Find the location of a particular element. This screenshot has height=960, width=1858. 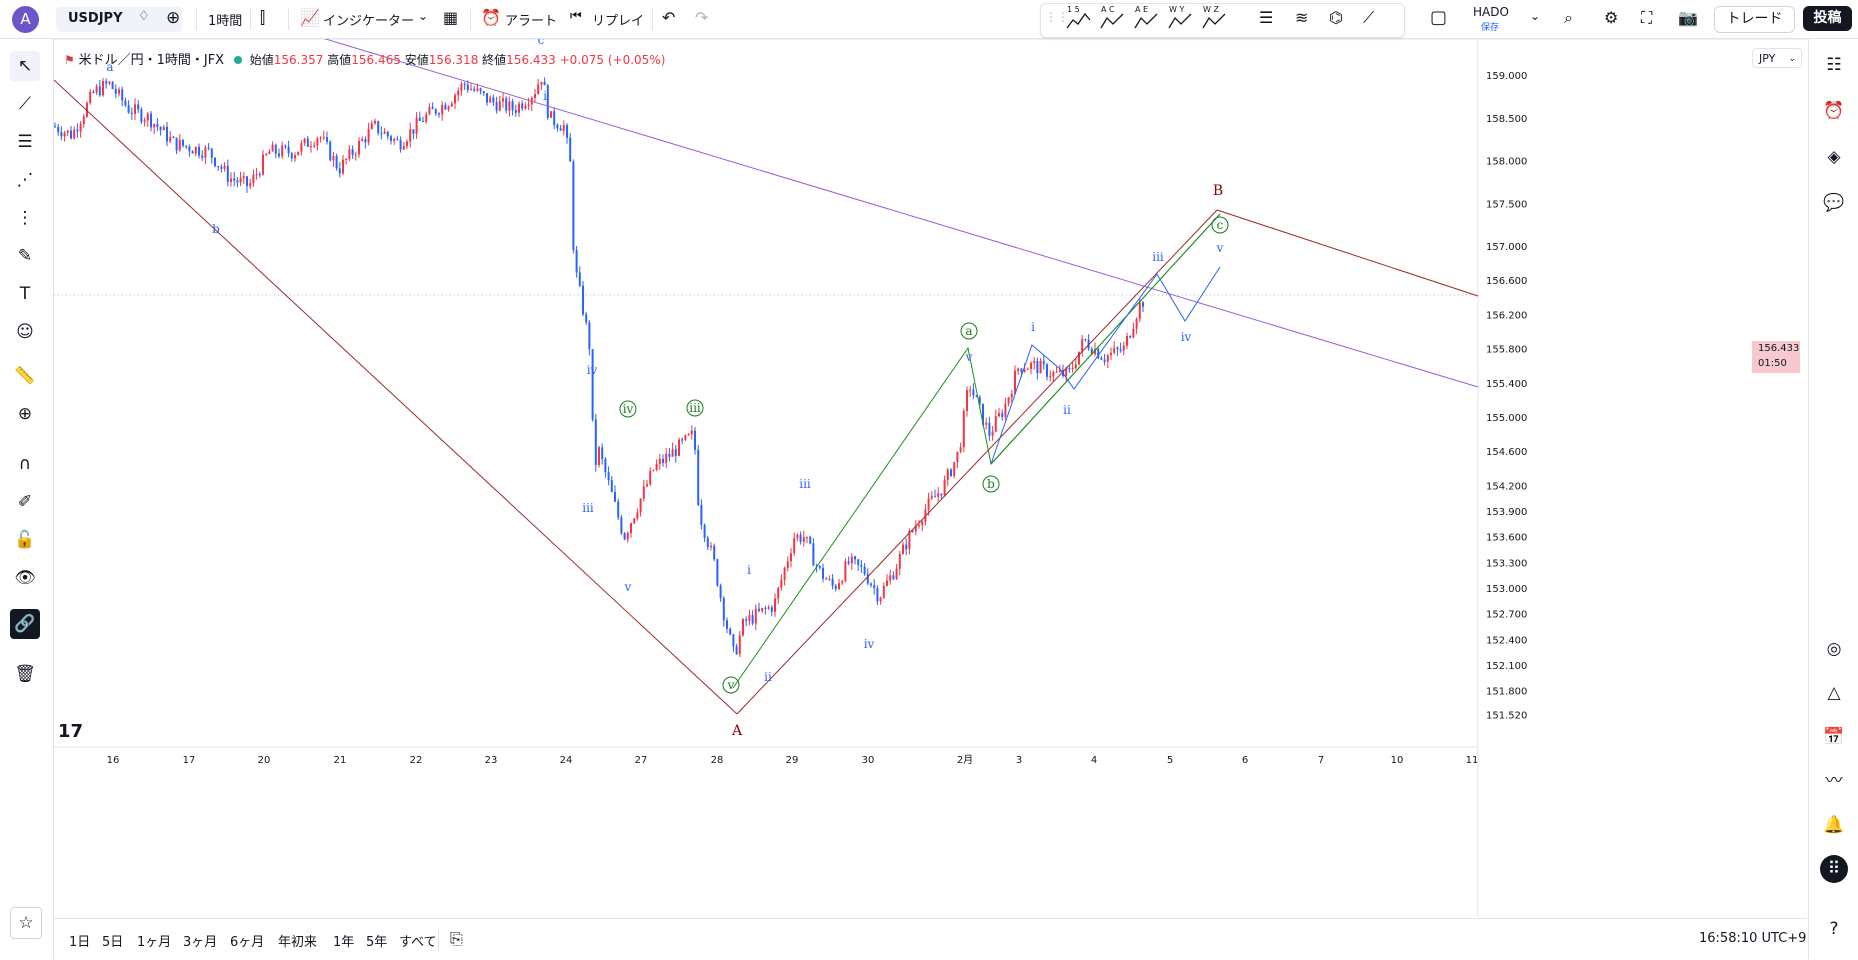

candle-type-icon: ⫿ is located at coordinates (263, 17).